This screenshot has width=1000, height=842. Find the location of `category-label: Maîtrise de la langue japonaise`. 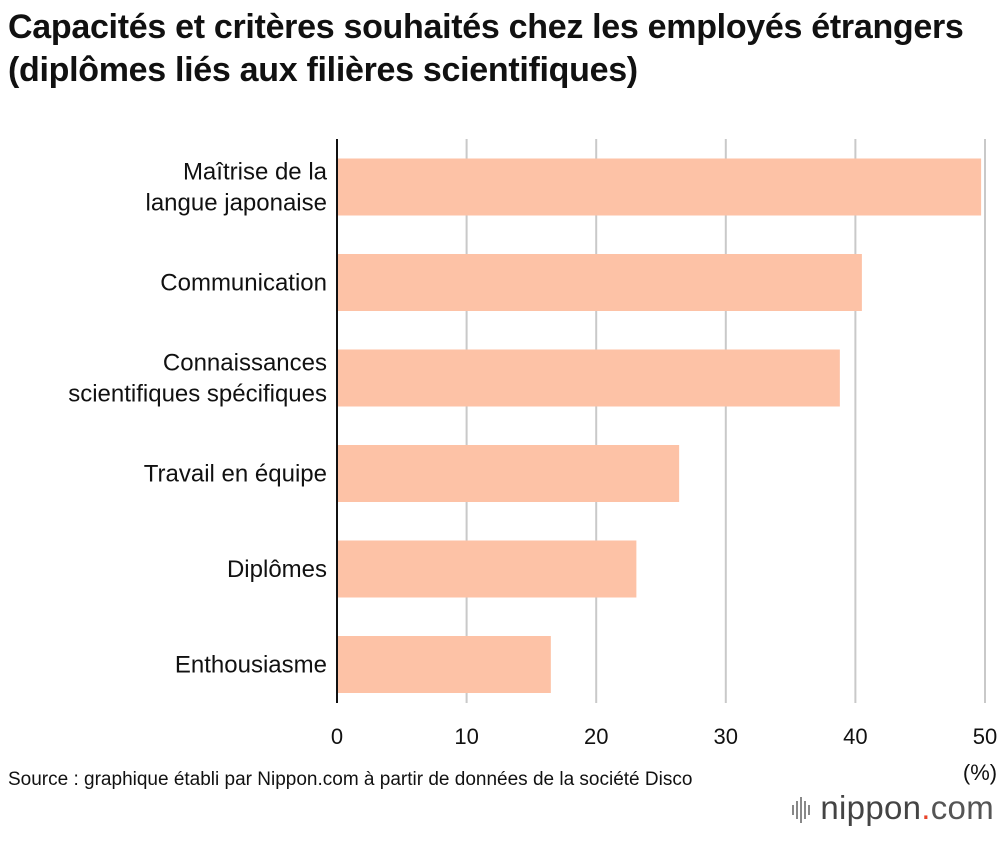

category-label: Maîtrise de la langue japonaise is located at coordinates (237, 188).